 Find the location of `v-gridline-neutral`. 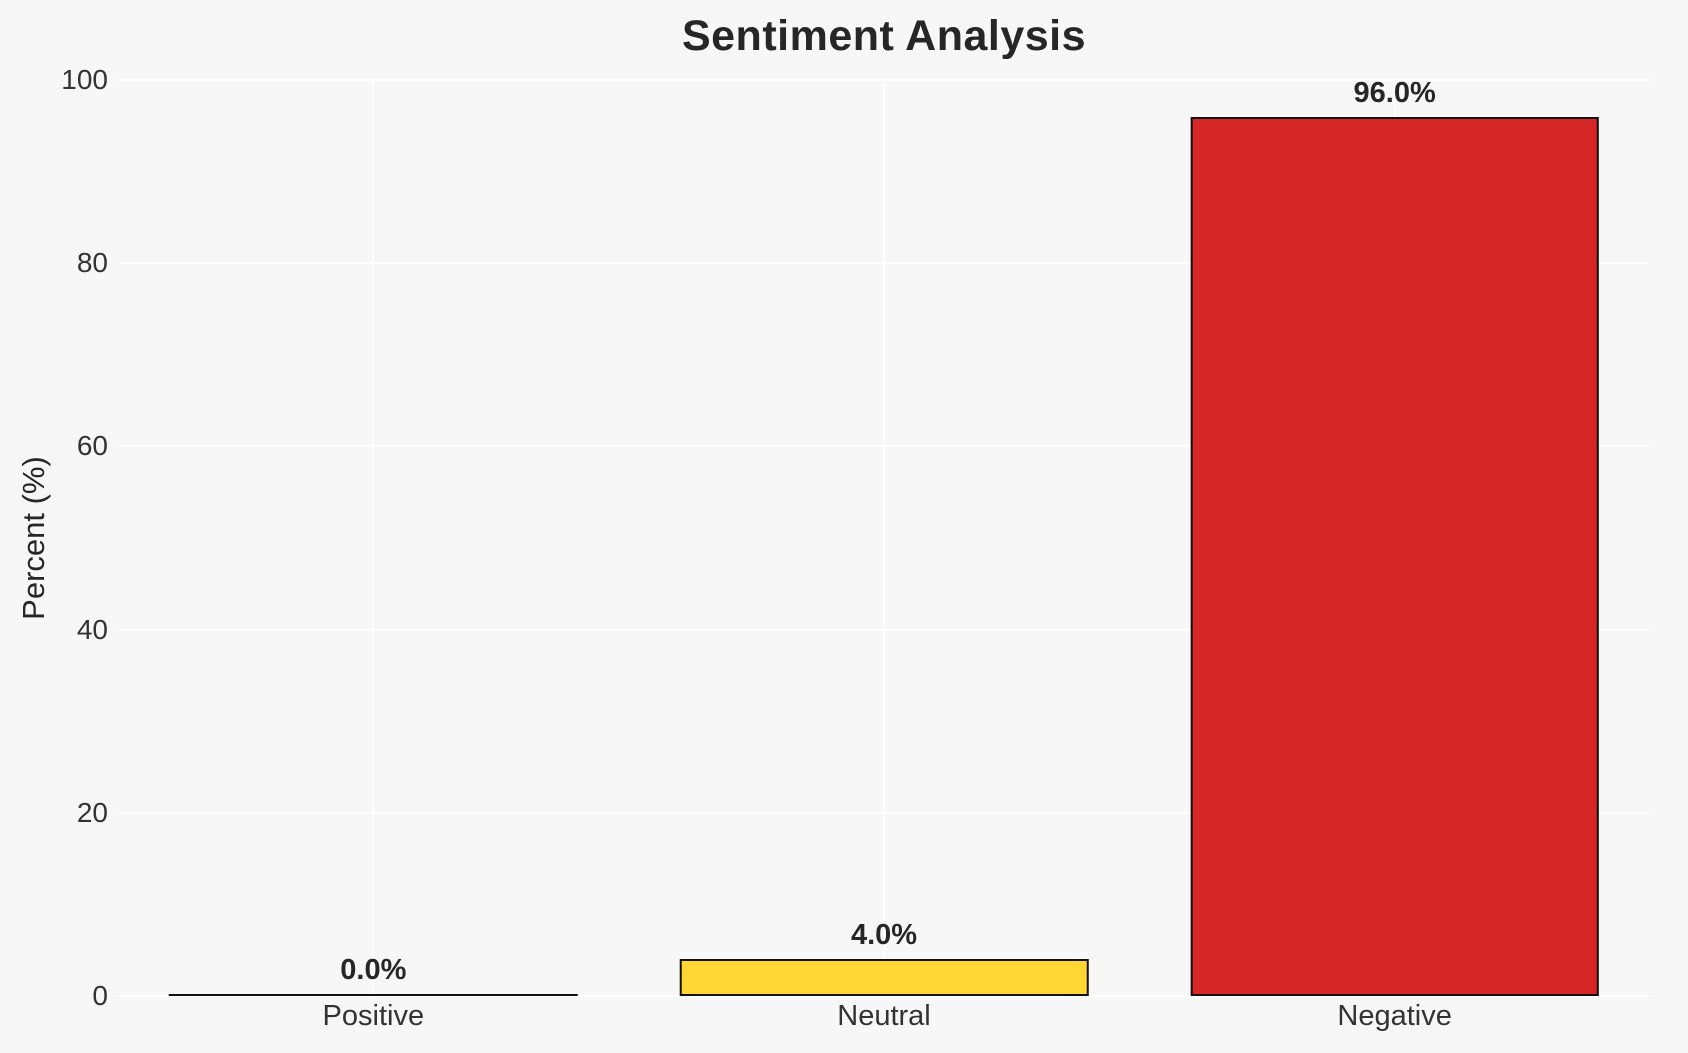

v-gridline-neutral is located at coordinates (884, 538).